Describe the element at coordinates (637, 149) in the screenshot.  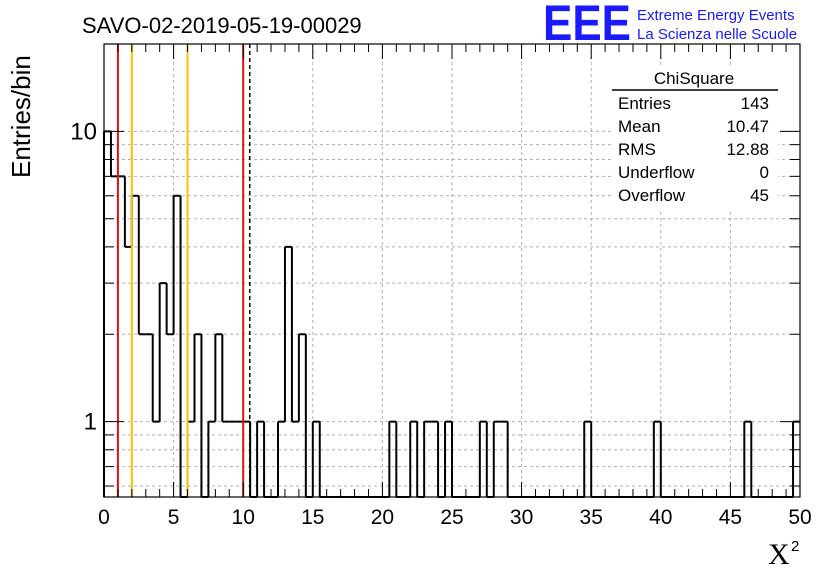
I see `stats-row-label: RMS` at that location.